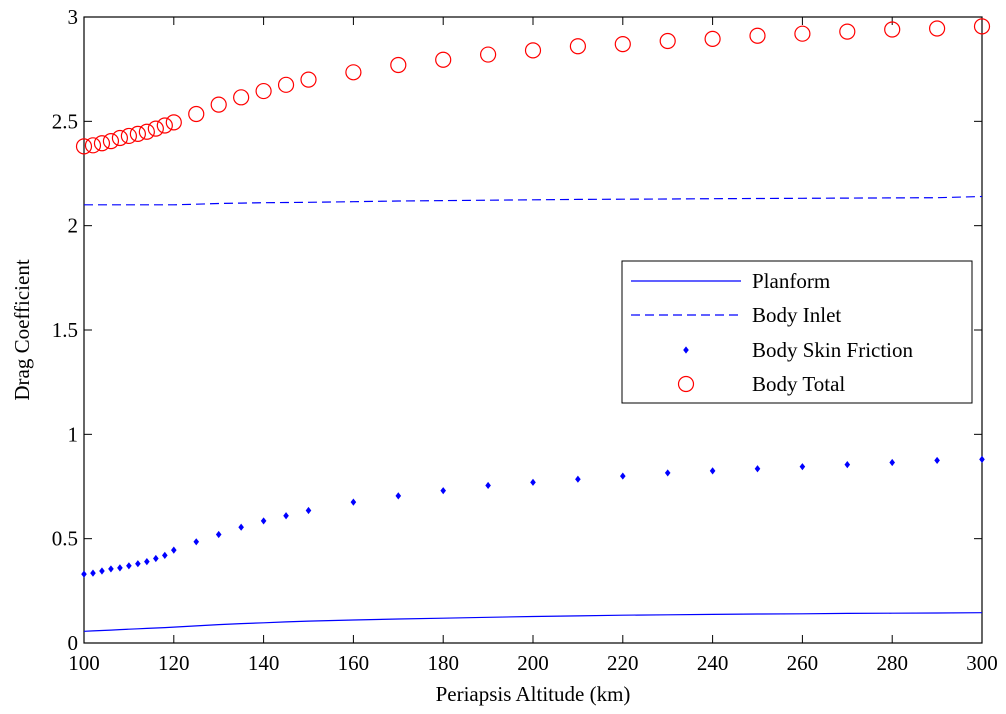  What do you see at coordinates (73, 17) in the screenshot?
I see `y-tick-label: 3` at bounding box center [73, 17].